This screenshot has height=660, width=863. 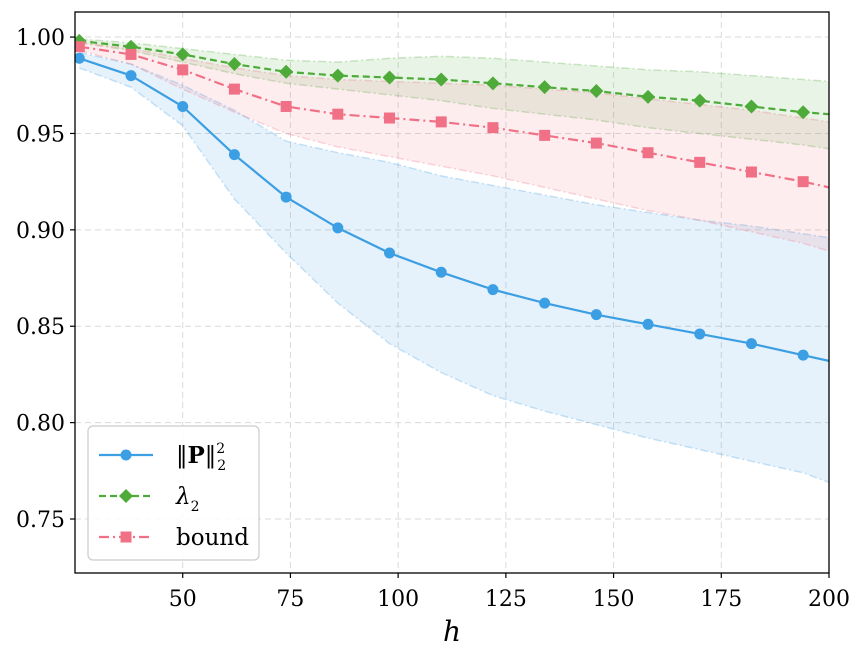 What do you see at coordinates (290, 599) in the screenshot?
I see `x-tick-label: 75` at bounding box center [290, 599].